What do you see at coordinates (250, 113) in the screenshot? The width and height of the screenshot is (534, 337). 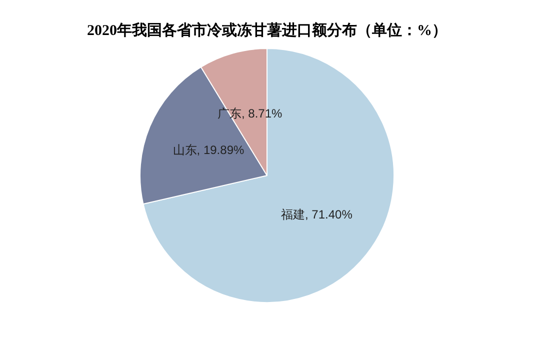 I see `slice-label: 广东, 8.71%` at bounding box center [250, 113].